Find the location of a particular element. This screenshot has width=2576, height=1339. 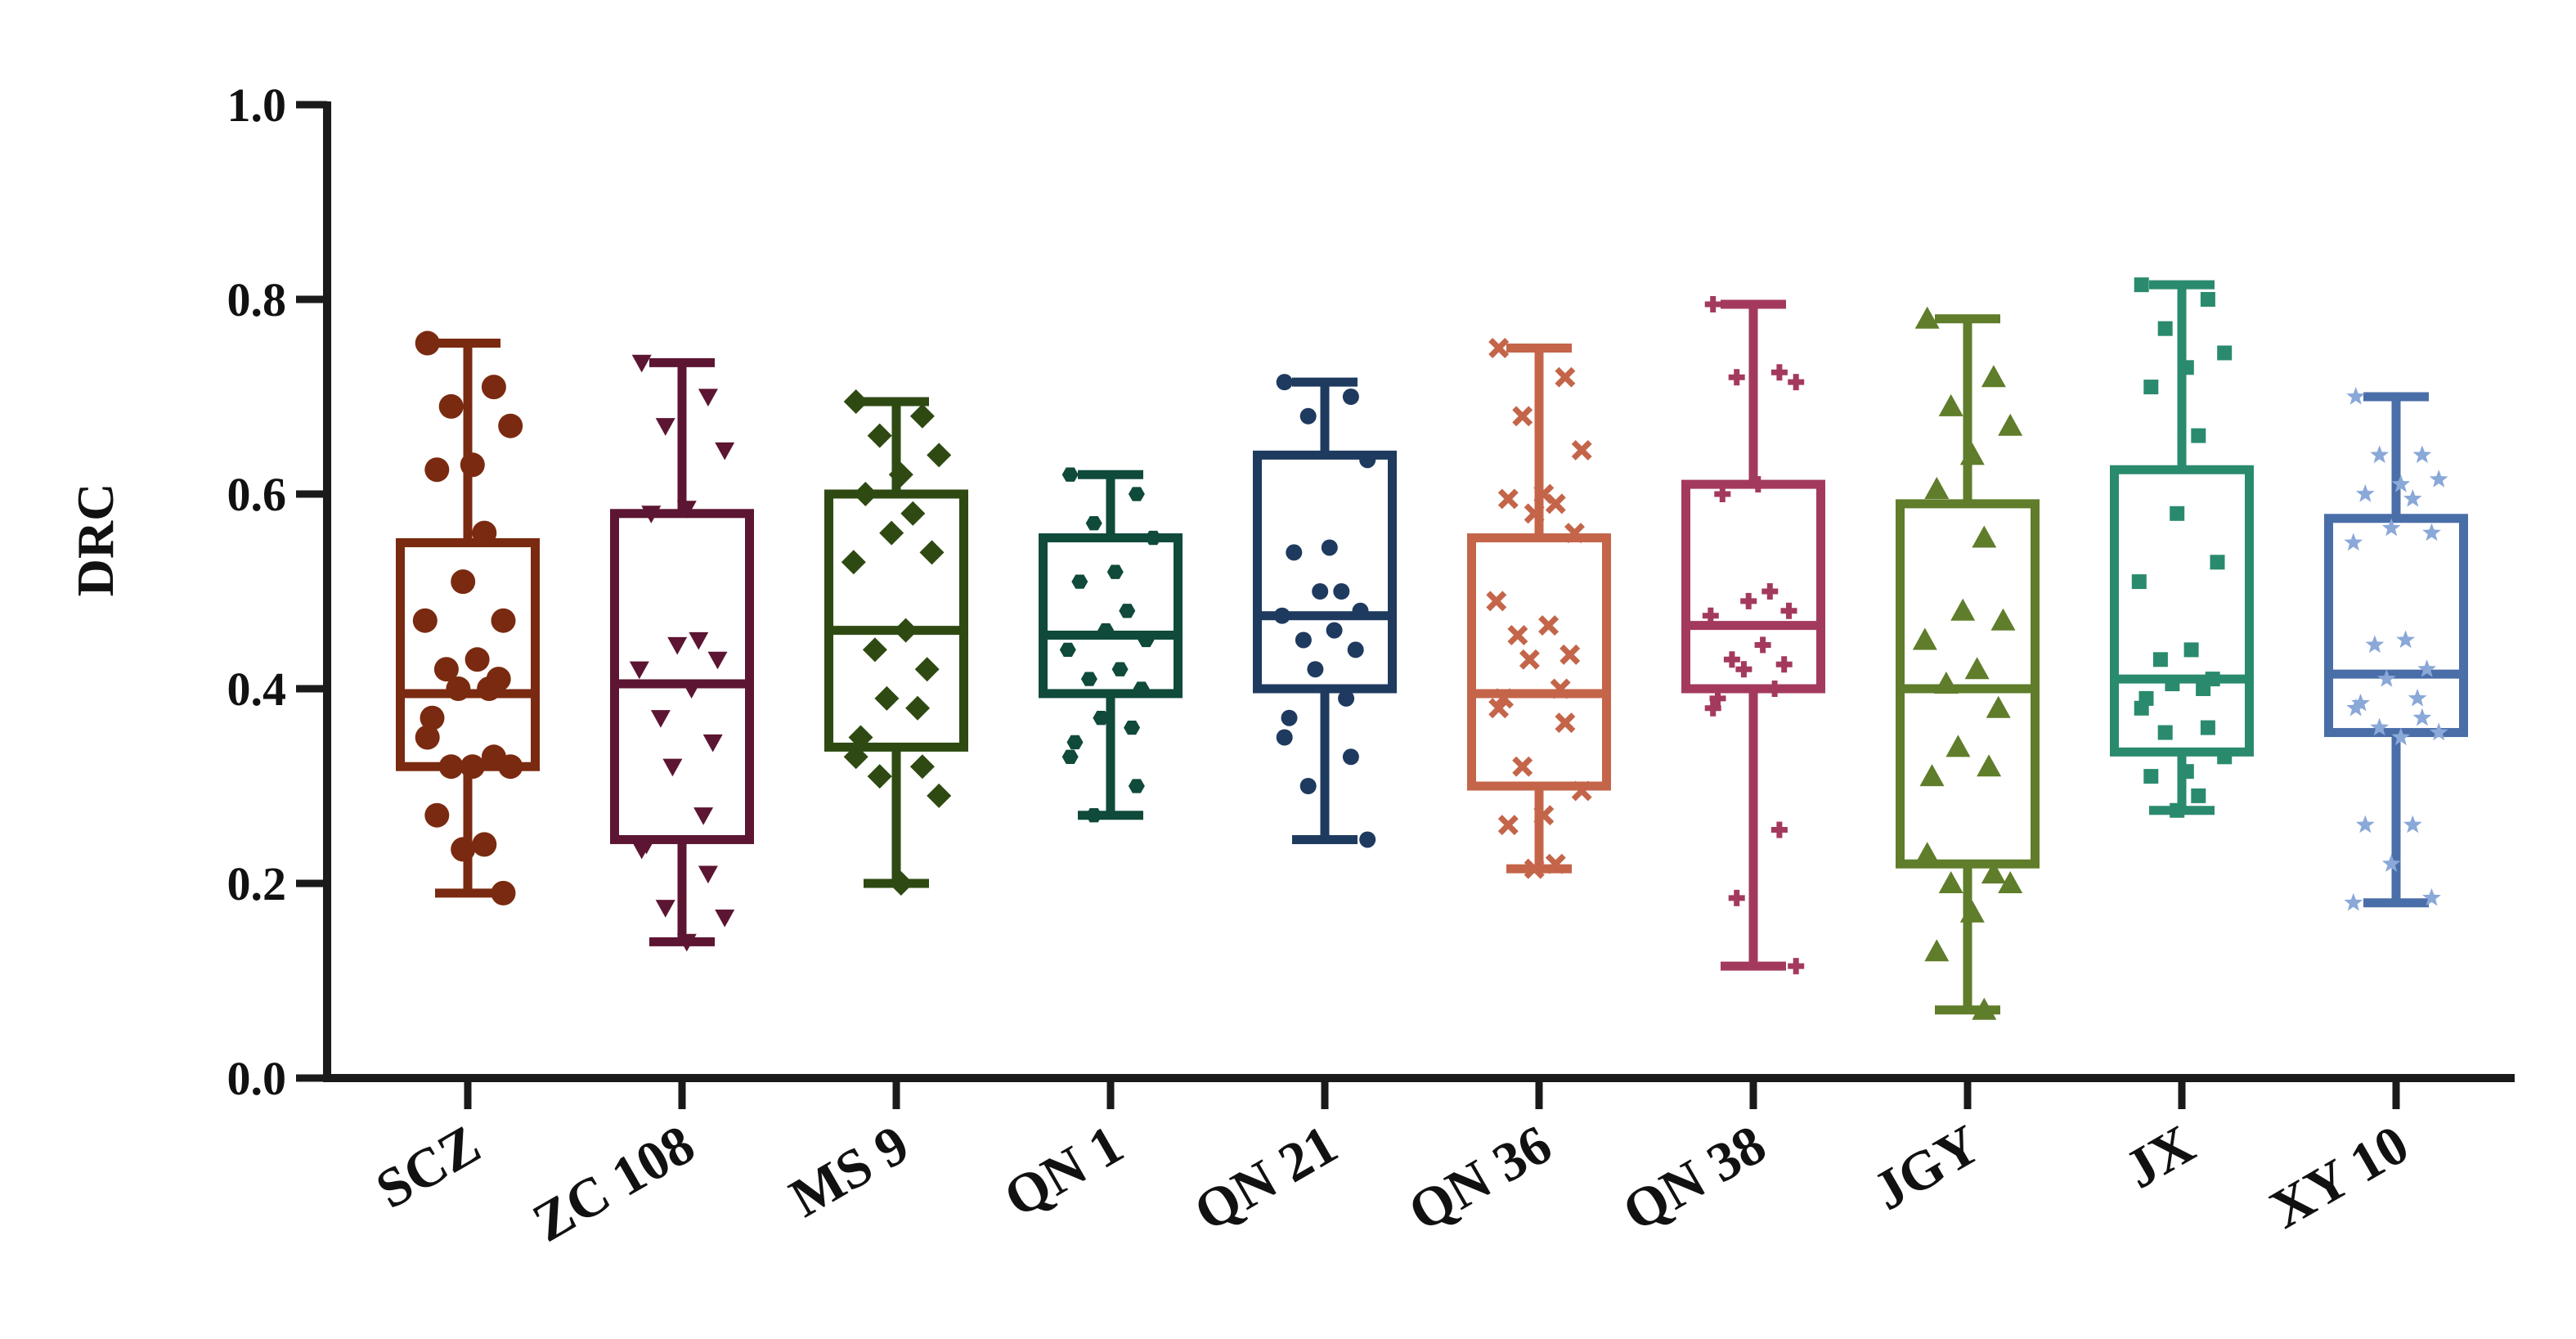

points-jx is located at coordinates (2182, 547).